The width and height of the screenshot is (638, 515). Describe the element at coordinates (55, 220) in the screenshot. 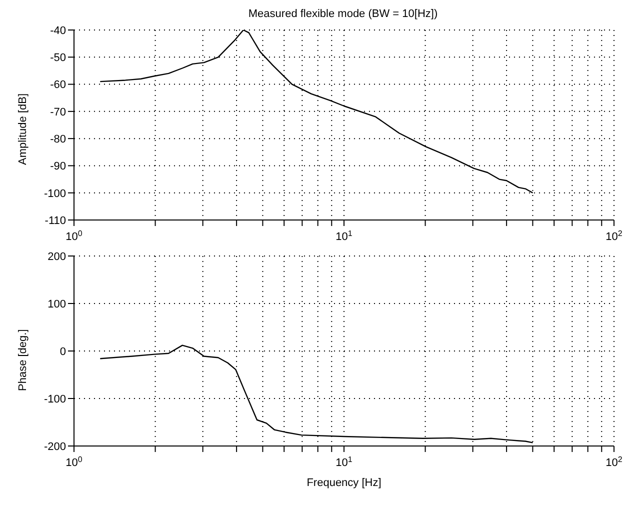

I see `y-tick-label: -110` at that location.